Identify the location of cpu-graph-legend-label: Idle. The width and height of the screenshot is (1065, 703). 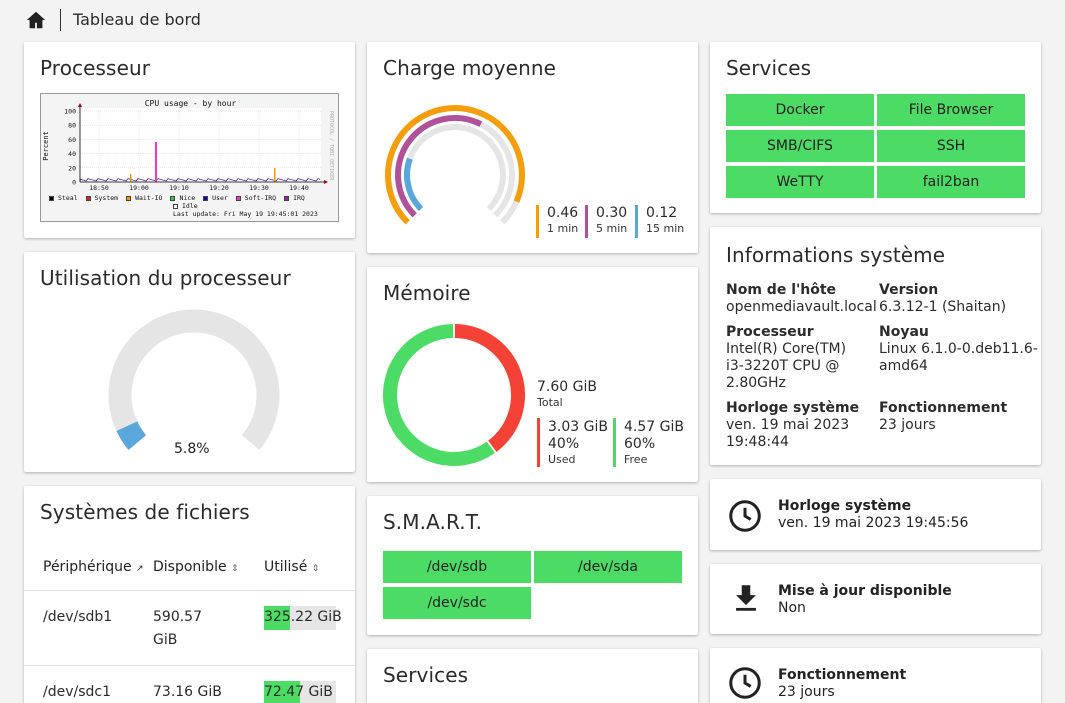
(190, 206).